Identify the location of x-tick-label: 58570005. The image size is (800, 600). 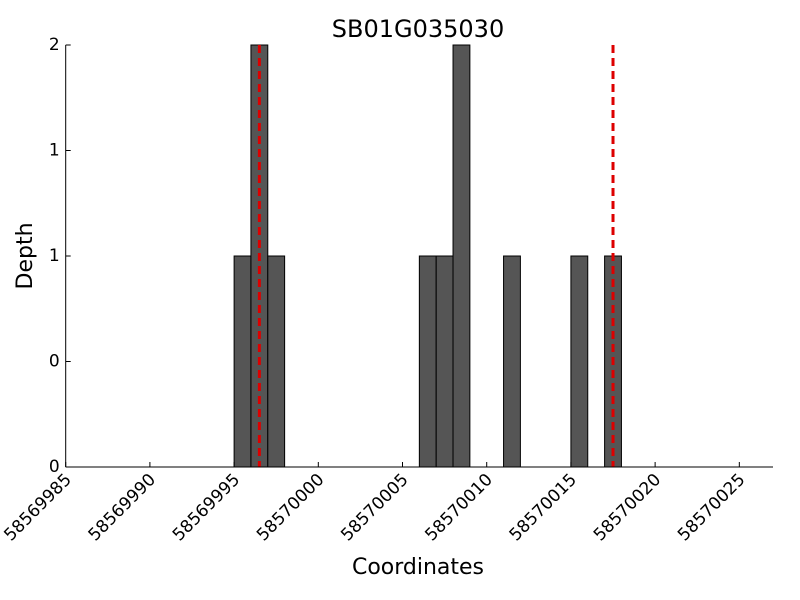
(374, 507).